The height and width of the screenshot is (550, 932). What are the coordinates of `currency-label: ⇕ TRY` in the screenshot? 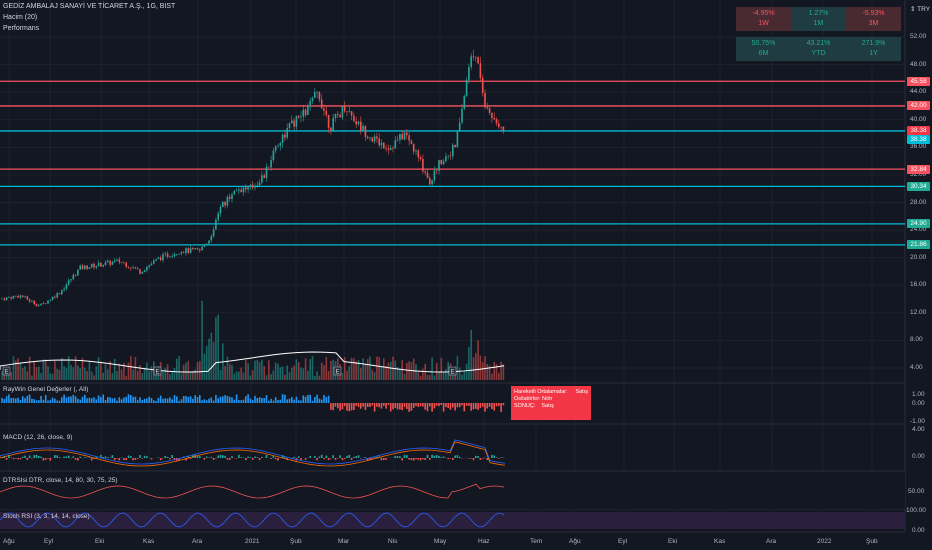 It's located at (920, 9).